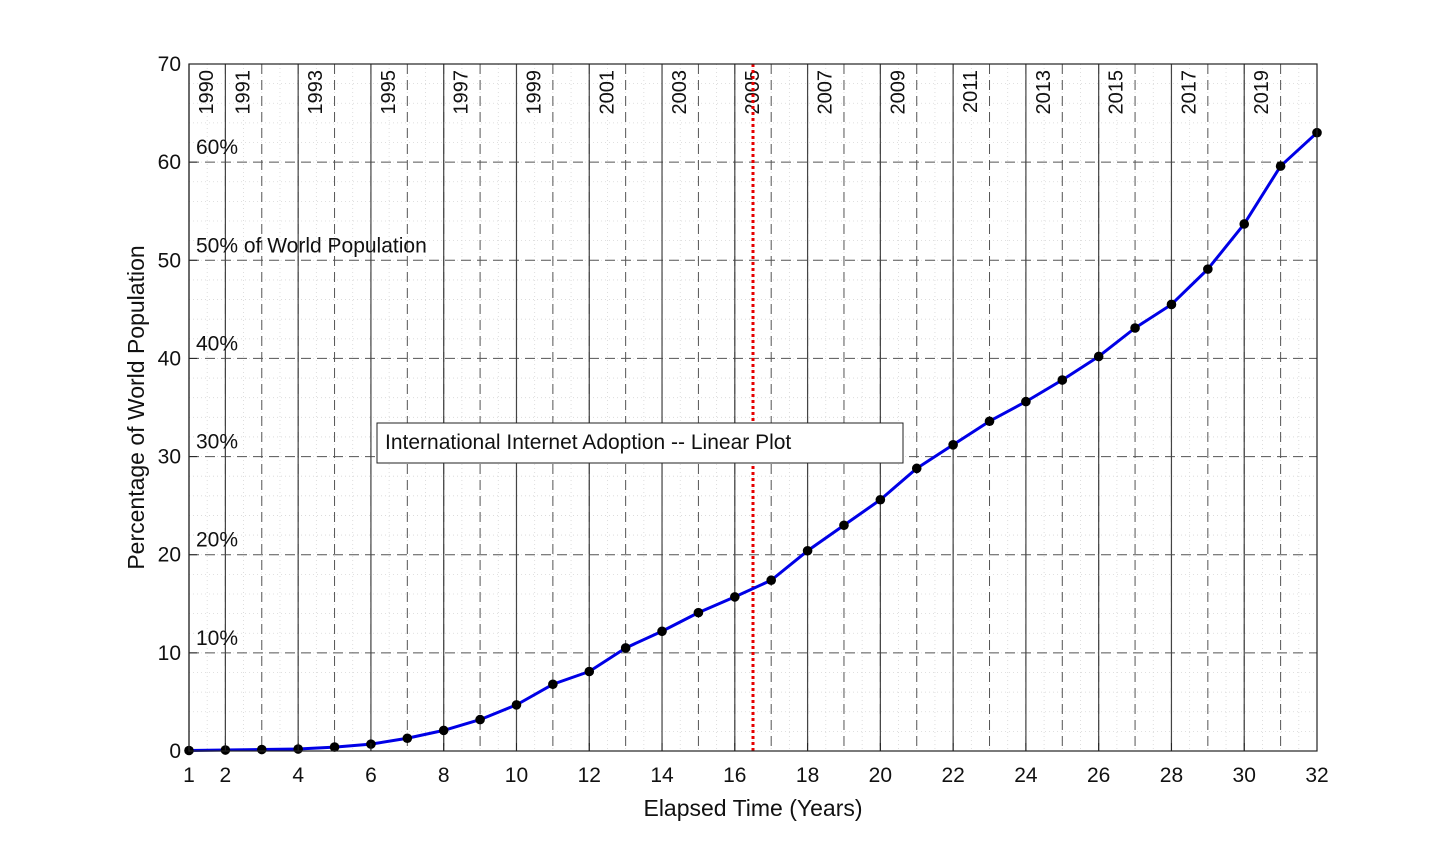 The width and height of the screenshot is (1456, 844). Describe the element at coordinates (169, 457) in the screenshot. I see `y-tick-label: 30` at that location.